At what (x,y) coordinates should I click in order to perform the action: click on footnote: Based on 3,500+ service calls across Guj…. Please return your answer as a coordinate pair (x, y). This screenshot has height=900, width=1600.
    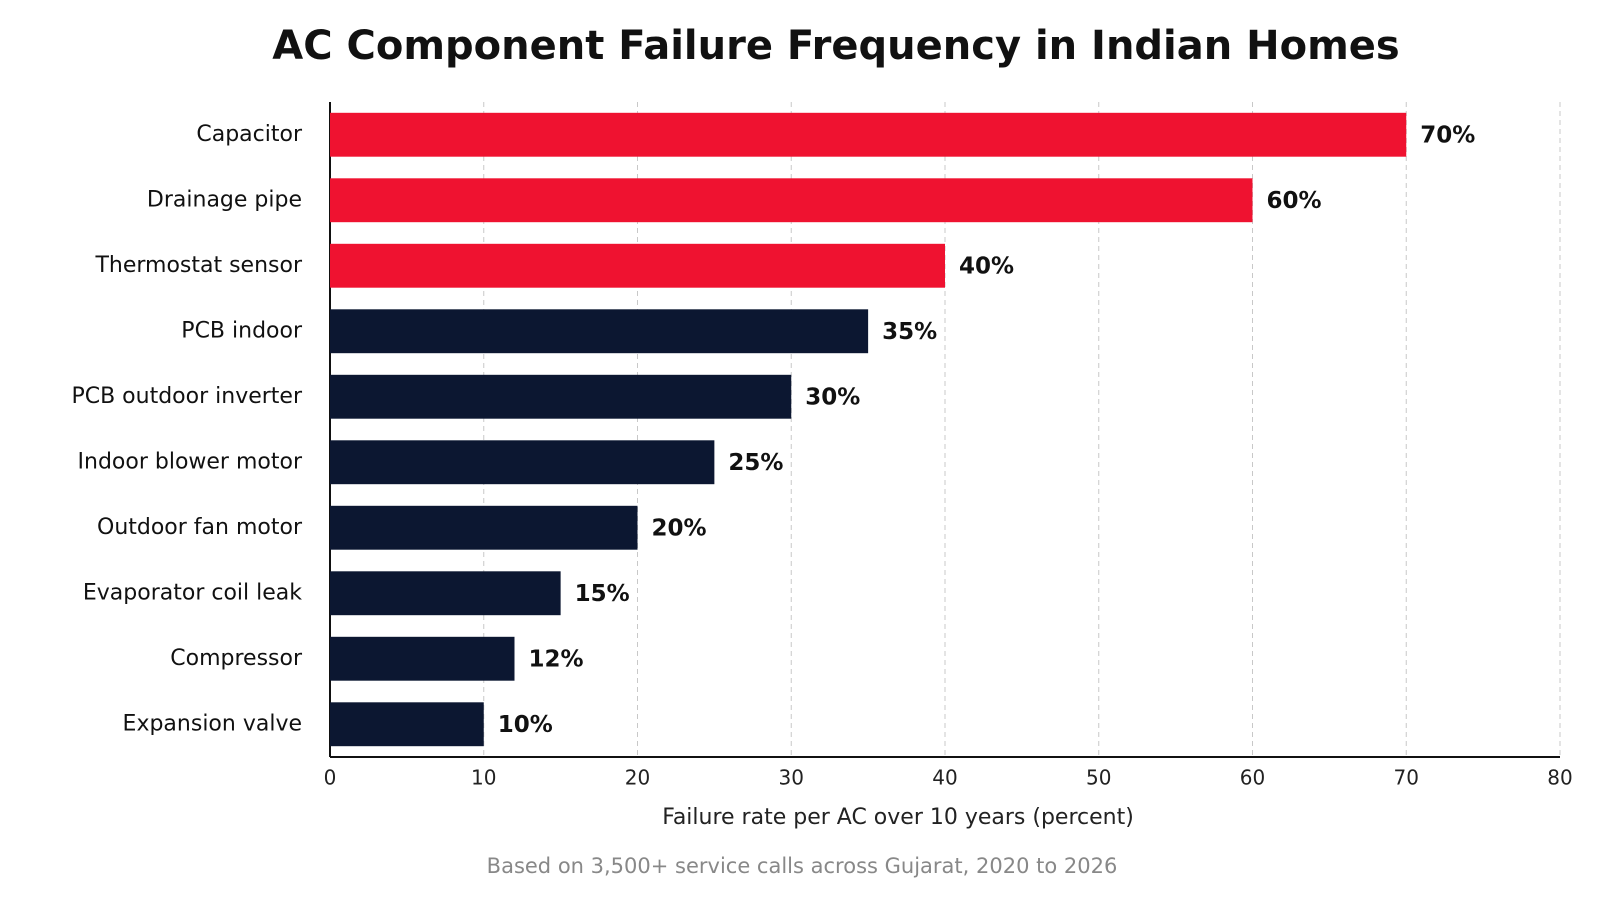
    Looking at the image, I should click on (802, 866).